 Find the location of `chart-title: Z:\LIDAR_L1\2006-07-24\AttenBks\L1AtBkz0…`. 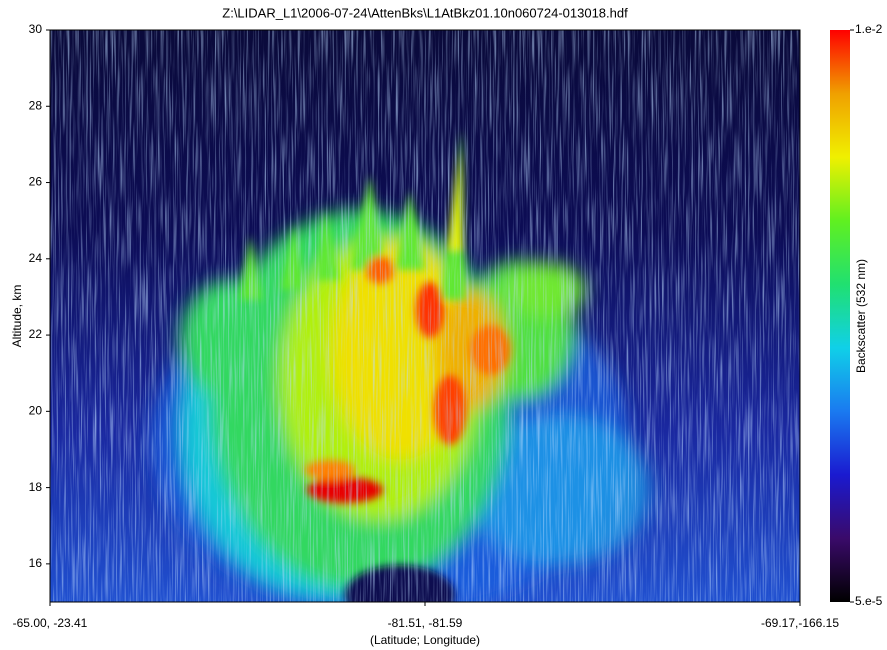

chart-title: Z:\LIDAR_L1\2006-07-24\AttenBks\L1AtBkz0… is located at coordinates (425, 12).